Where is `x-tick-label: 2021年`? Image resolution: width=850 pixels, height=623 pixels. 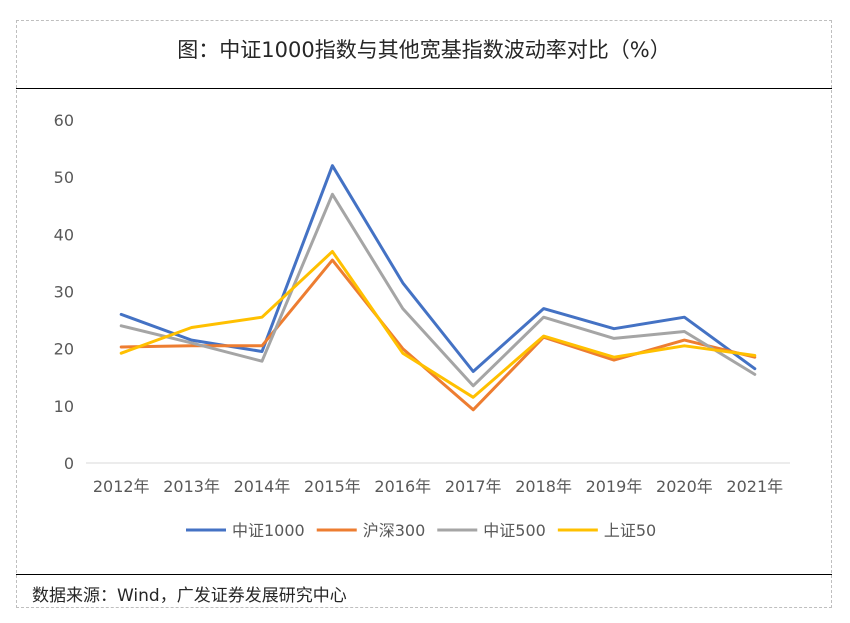 x-tick-label: 2021年 is located at coordinates (754, 486).